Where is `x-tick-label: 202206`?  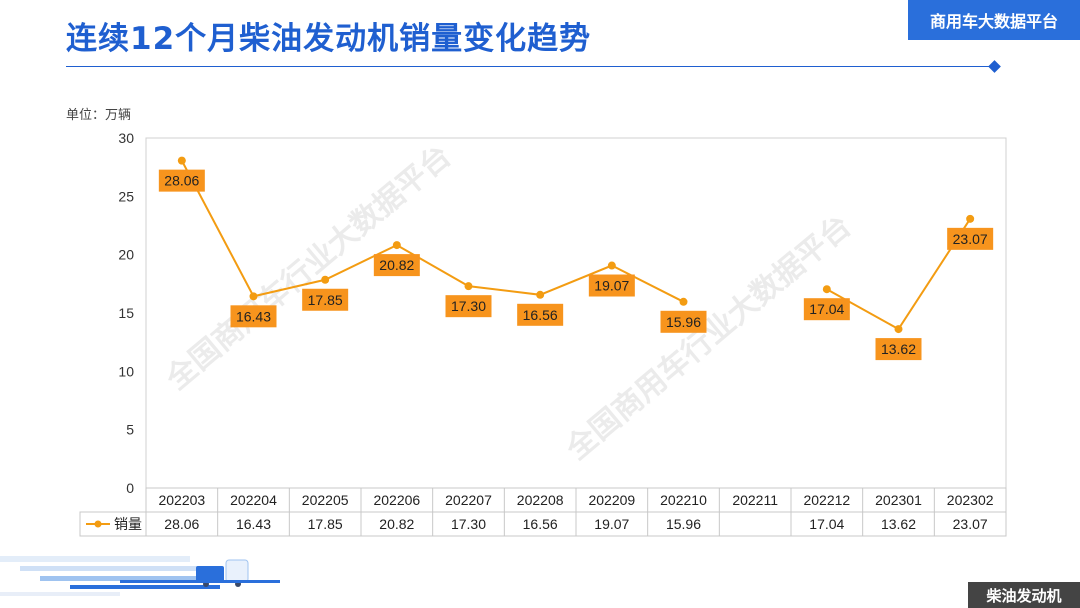
x-tick-label: 202206 is located at coordinates (396, 500).